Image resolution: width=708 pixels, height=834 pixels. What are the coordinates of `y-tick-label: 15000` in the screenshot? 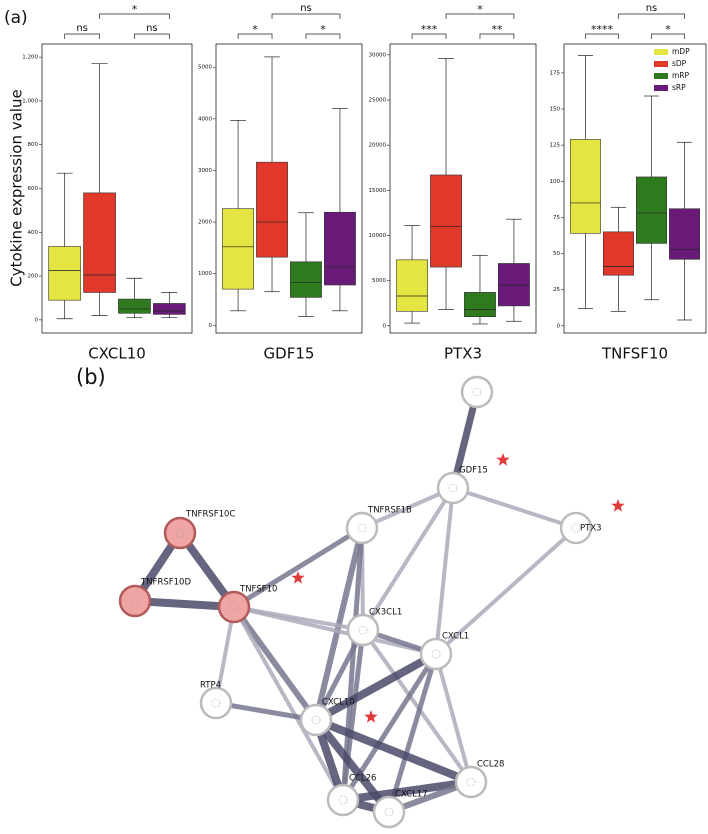 It's located at (378, 191).